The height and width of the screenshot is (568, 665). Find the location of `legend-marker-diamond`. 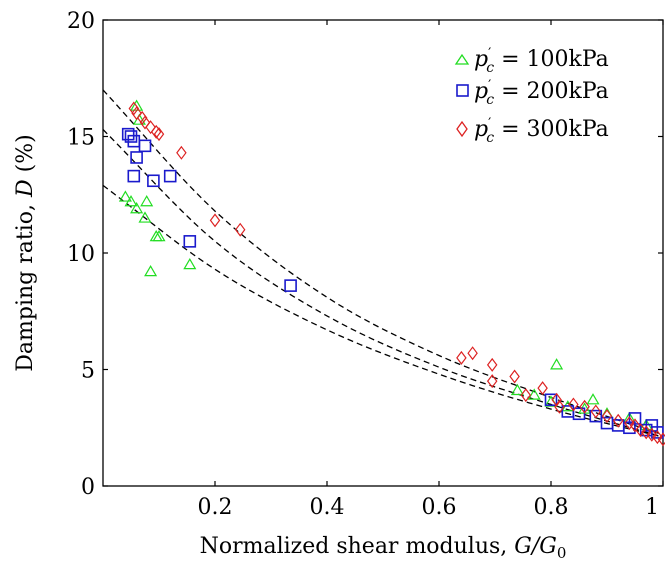

legend-marker-diamond is located at coordinates (462, 129).